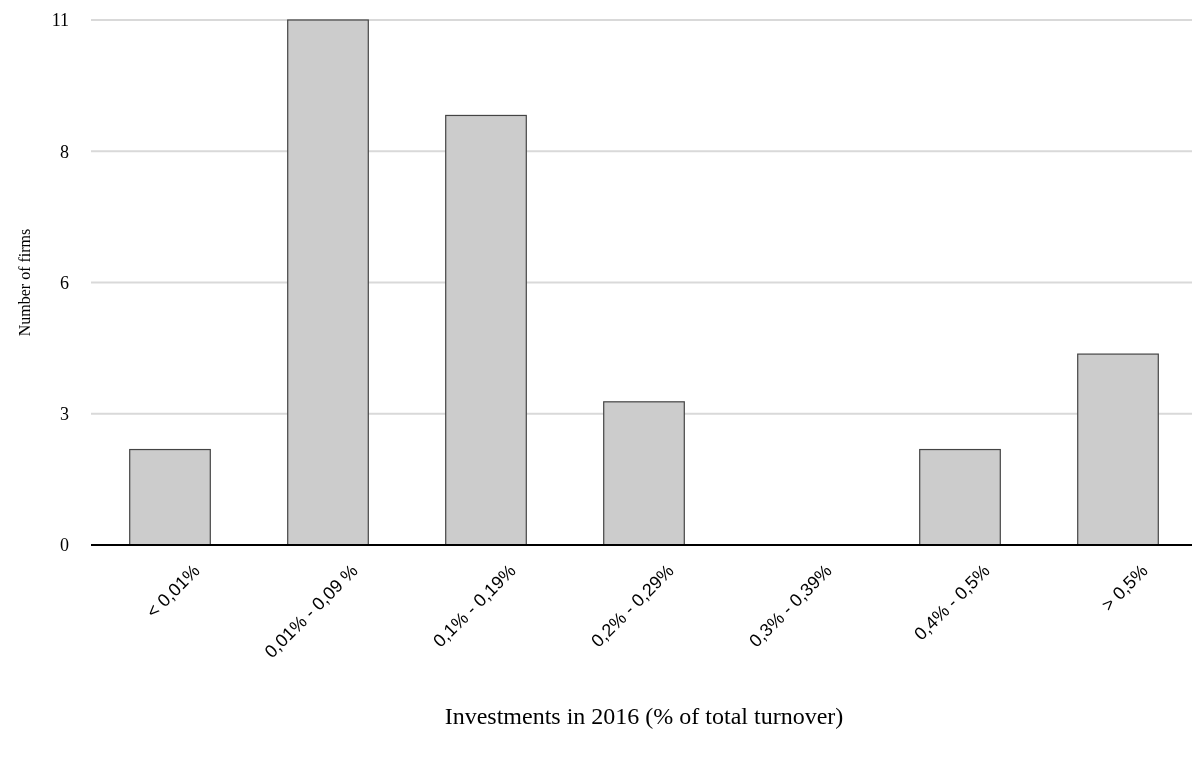 Image resolution: width=1192 pixels, height=765 pixels. I want to click on y-tick-label: 6, so click(64, 282).